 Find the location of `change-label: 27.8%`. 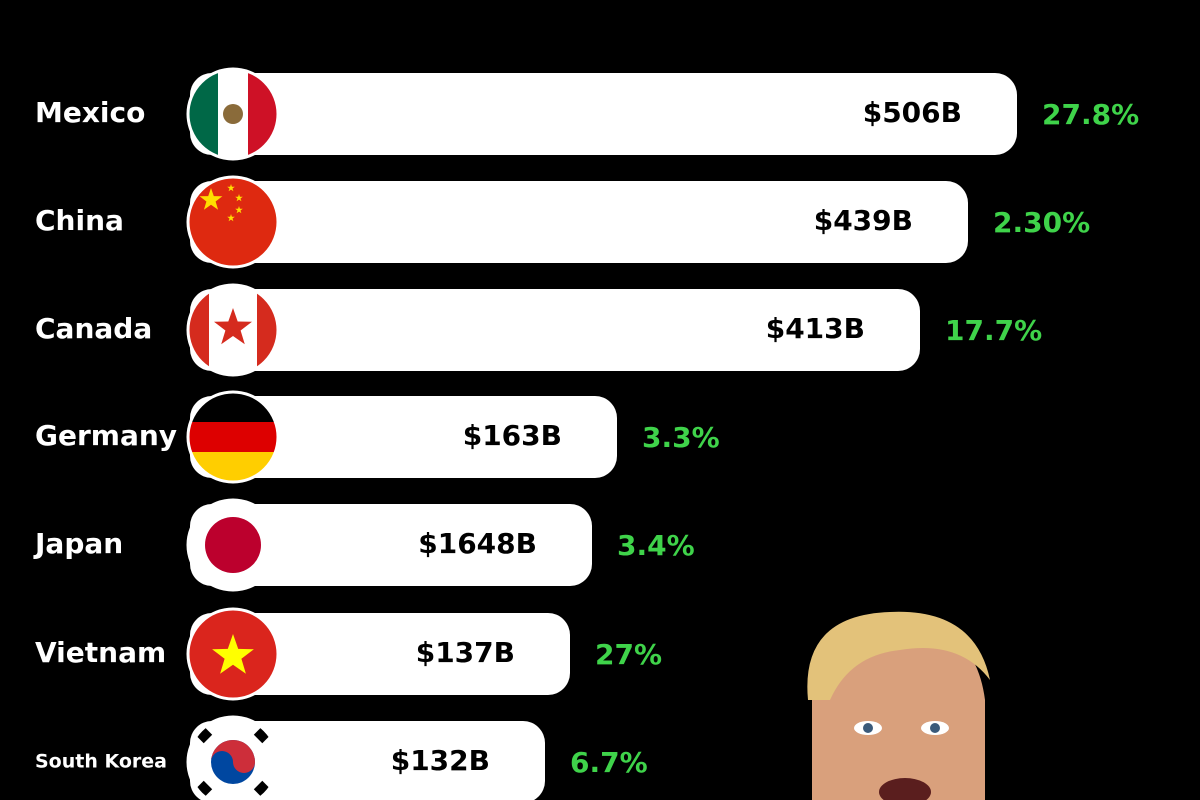

change-label: 27.8% is located at coordinates (1090, 114).